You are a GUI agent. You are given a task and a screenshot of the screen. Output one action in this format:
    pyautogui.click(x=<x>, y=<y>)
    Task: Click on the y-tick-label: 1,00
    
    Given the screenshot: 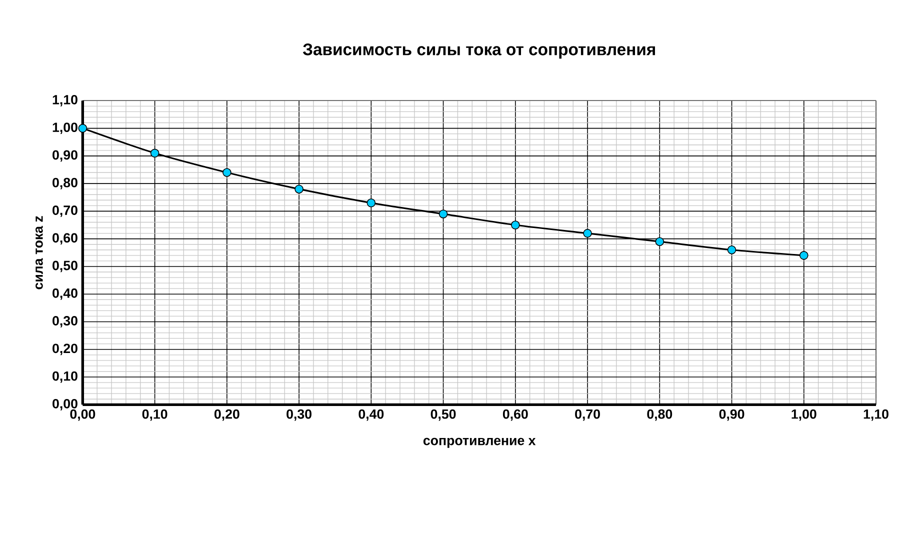 What is the action you would take?
    pyautogui.click(x=65, y=128)
    